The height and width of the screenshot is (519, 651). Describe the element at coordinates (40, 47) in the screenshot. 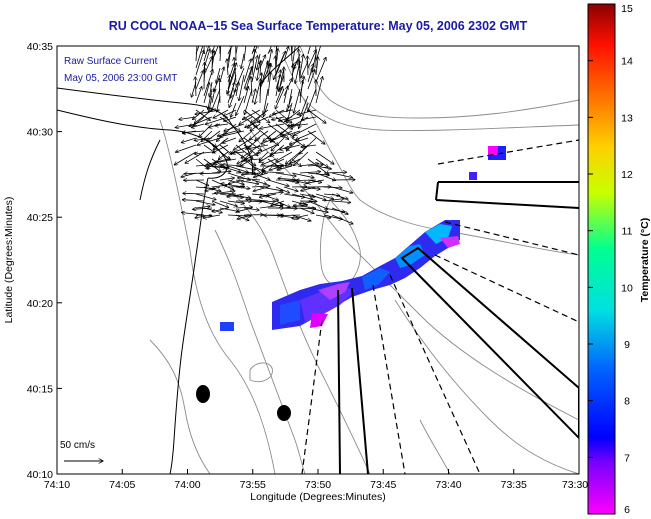

I see `y-tick-label: 40:35` at that location.